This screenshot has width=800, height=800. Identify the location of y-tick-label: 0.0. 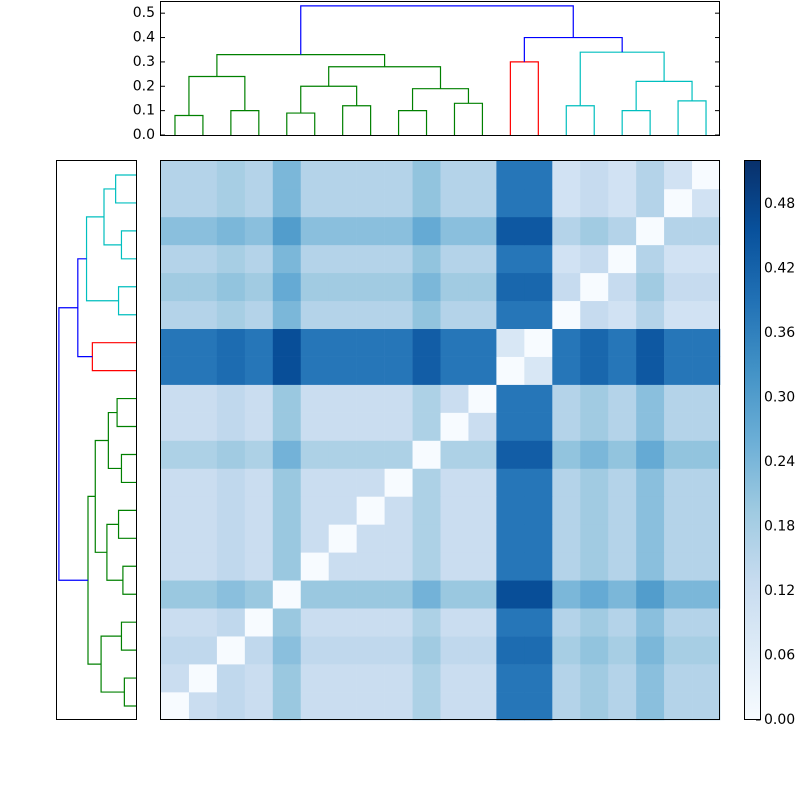
(144, 135).